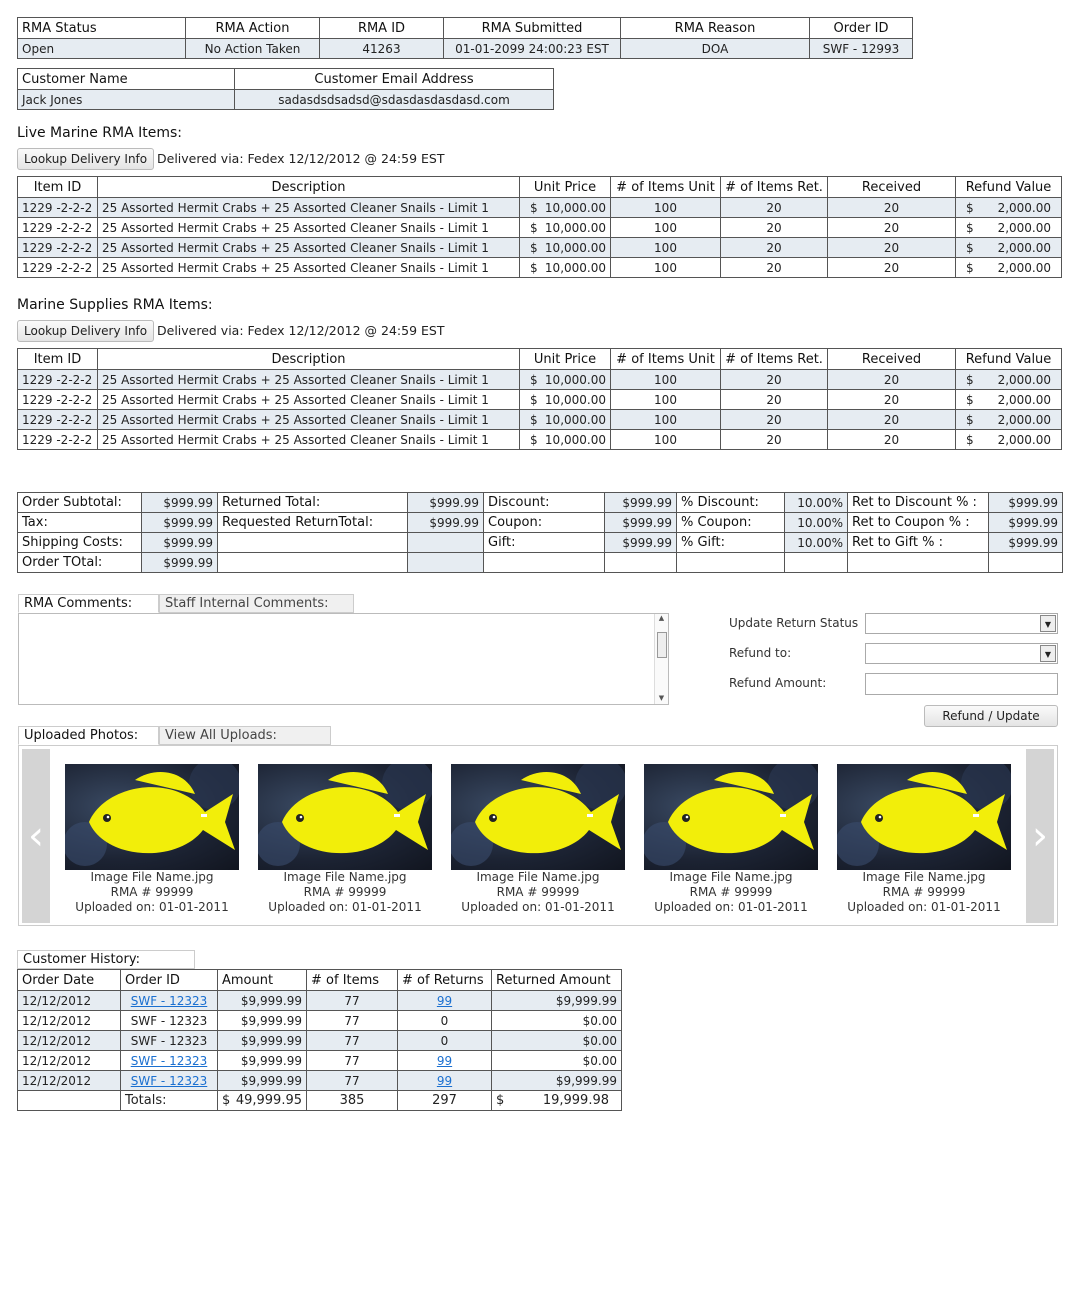 The height and width of the screenshot is (1296, 1084). I want to click on rma-comments-textarea: ▲ ▼, so click(343, 659).